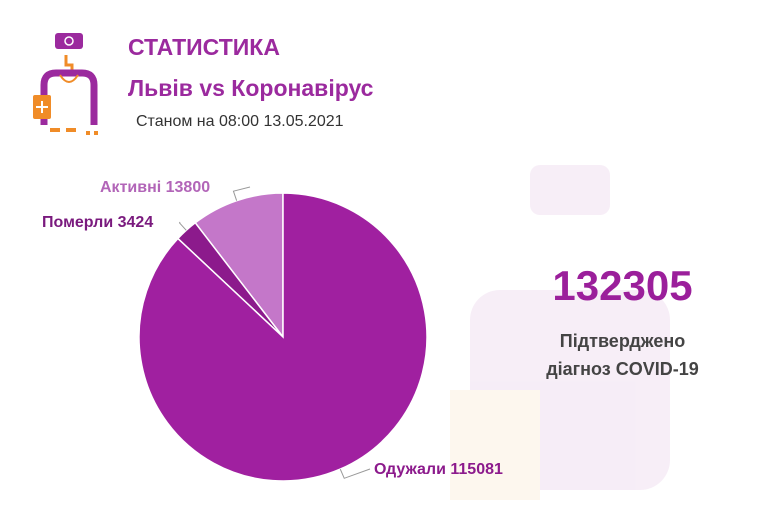 Image resolution: width=767 pixels, height=517 pixels. I want to click on caption-line-2: діагноз COVID-19, so click(622, 369).